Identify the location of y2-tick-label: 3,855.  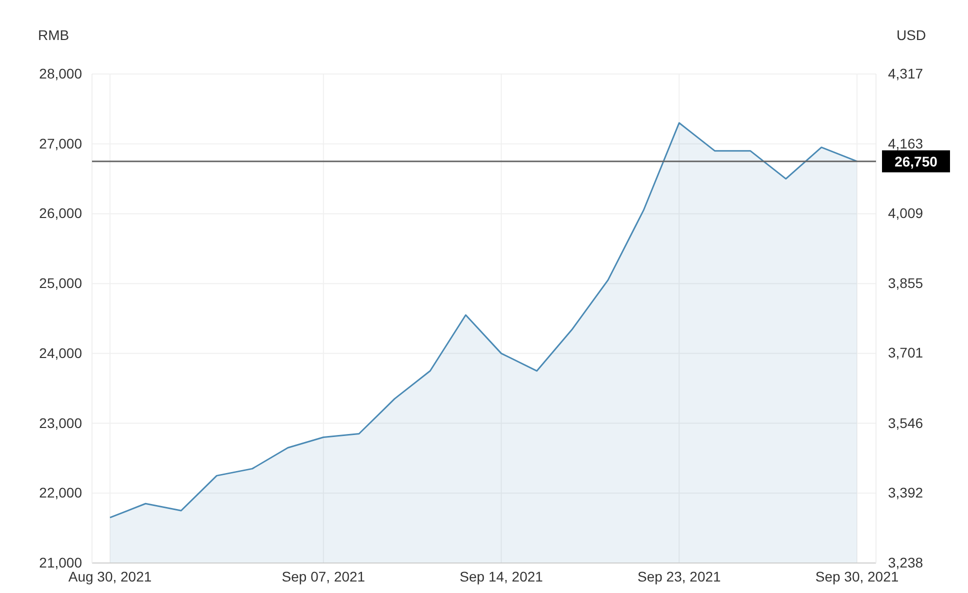
(906, 282).